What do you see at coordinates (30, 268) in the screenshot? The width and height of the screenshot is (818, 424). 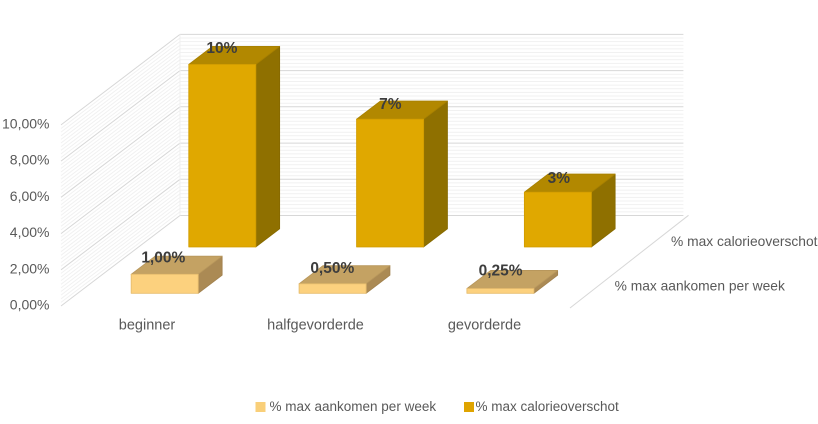 I see `svg-text: 2,00%` at bounding box center [30, 268].